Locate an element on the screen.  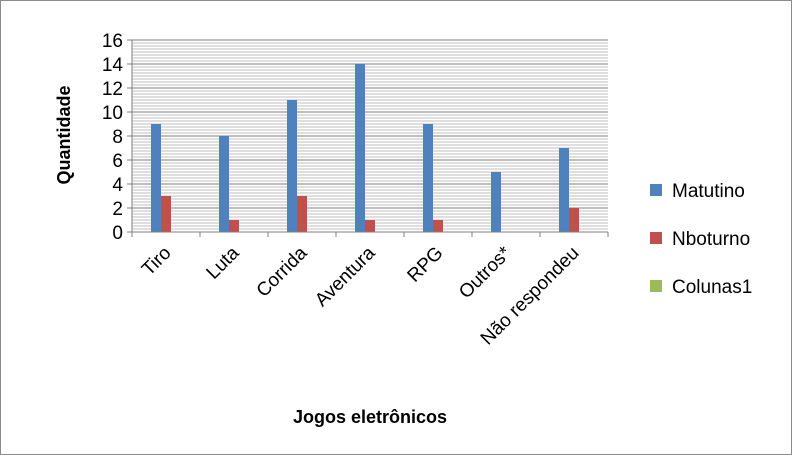
y-tick-labels: 0 2 4 6 8 10 12 14 16 is located at coordinates (113, 137).